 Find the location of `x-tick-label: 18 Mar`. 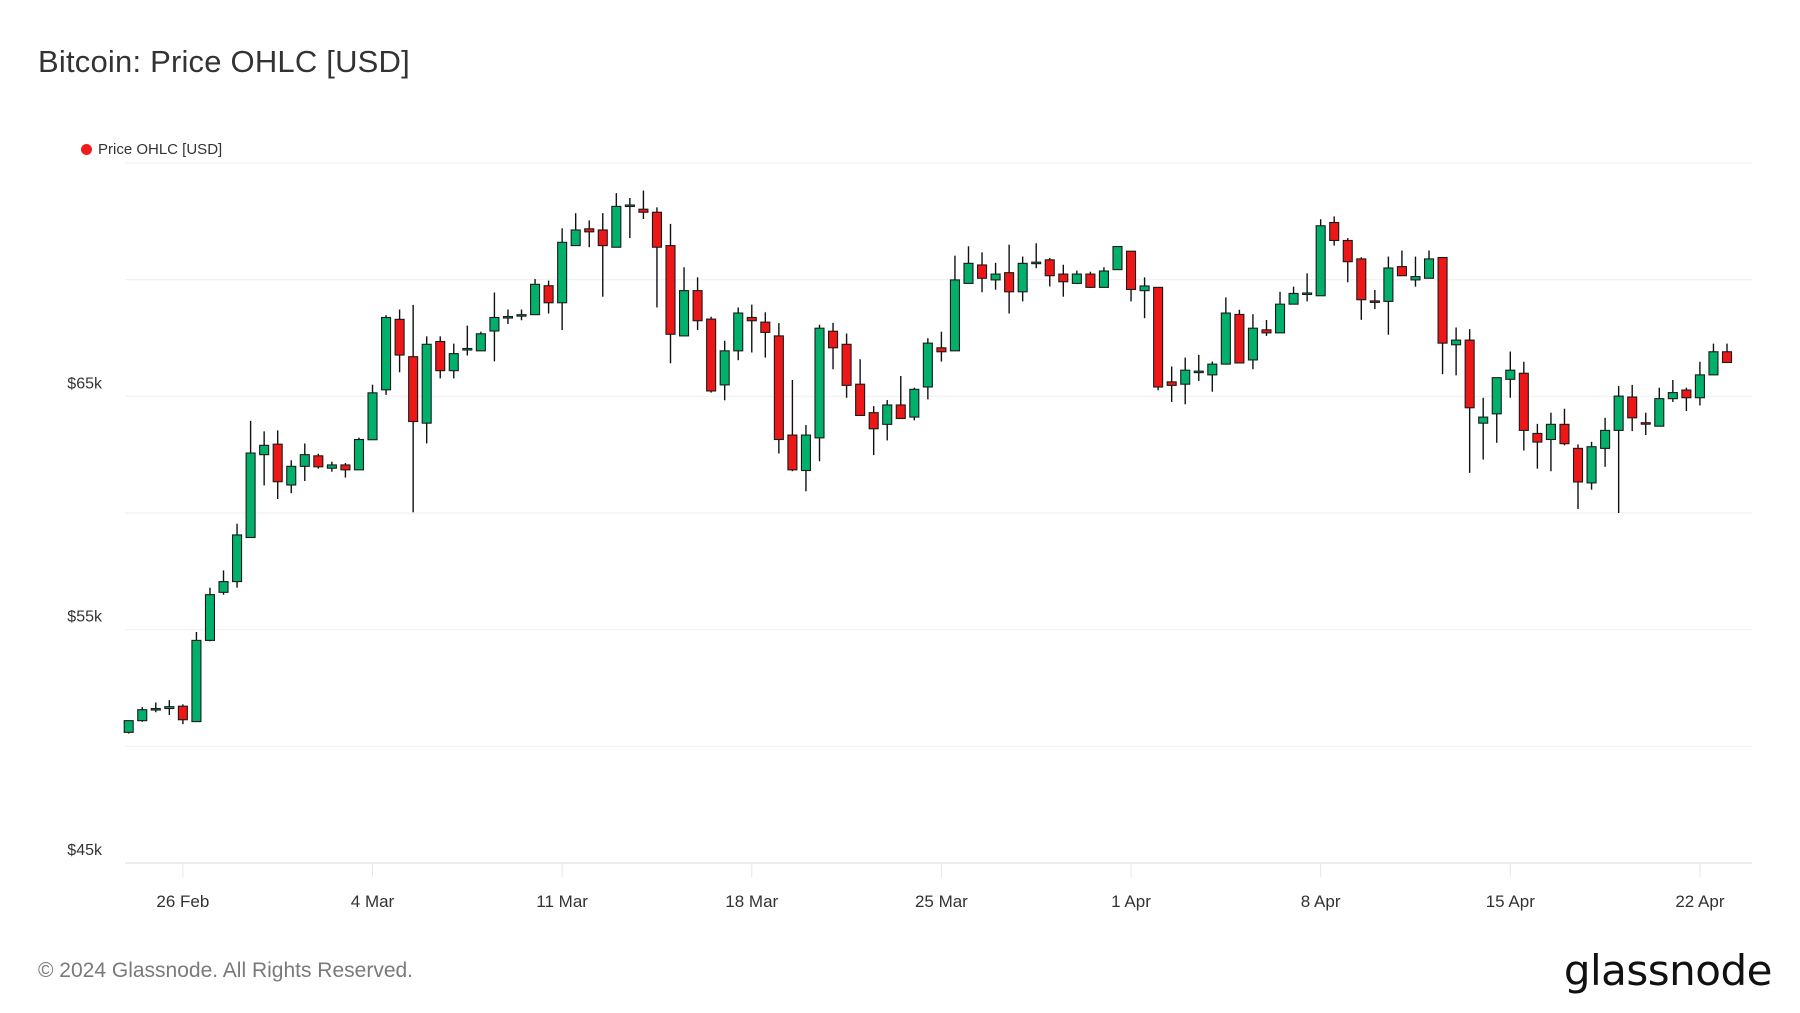

x-tick-label: 18 Mar is located at coordinates (751, 901).